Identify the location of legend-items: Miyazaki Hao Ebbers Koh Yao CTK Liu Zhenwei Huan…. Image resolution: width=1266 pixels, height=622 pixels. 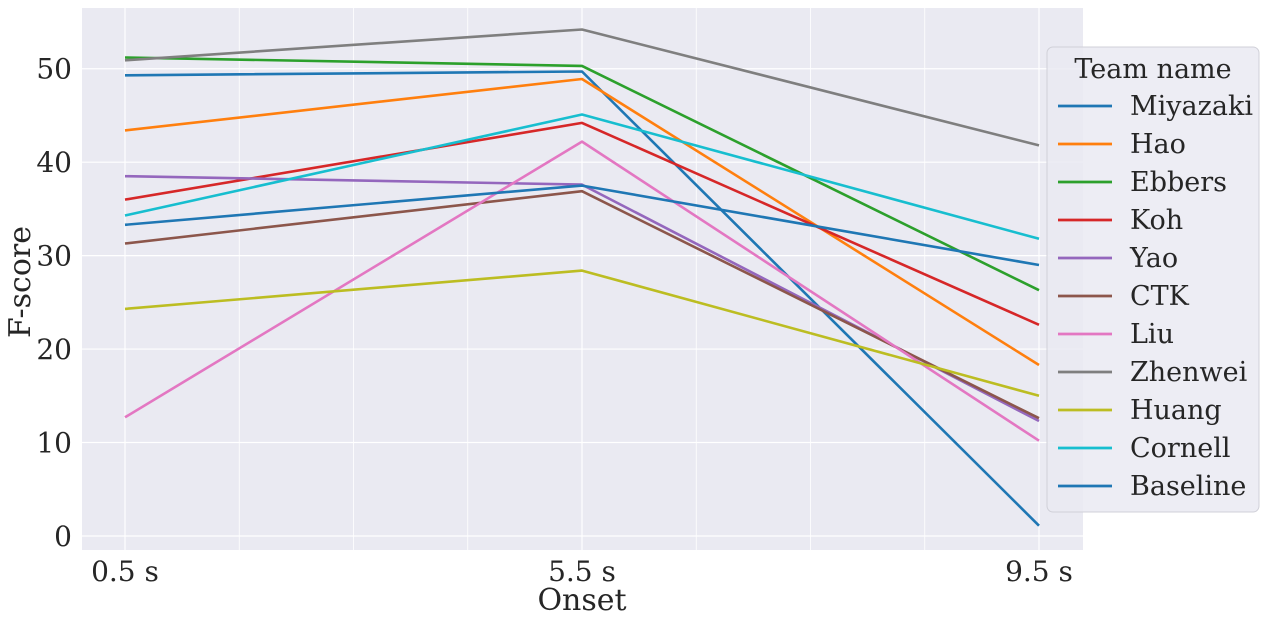
(1155, 296).